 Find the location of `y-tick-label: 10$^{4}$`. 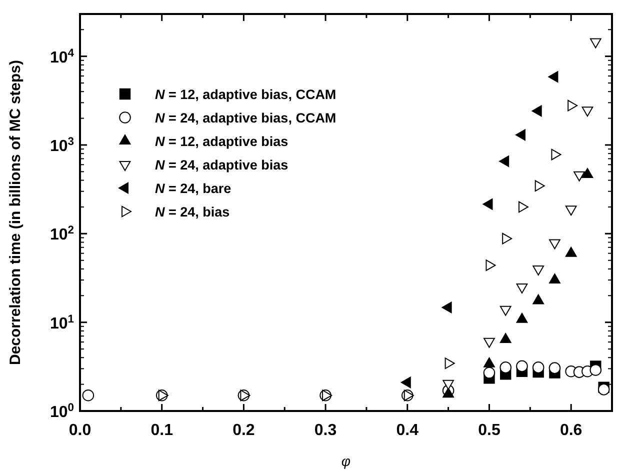

y-tick-label: 10$^{4}$ is located at coordinates (62, 56).